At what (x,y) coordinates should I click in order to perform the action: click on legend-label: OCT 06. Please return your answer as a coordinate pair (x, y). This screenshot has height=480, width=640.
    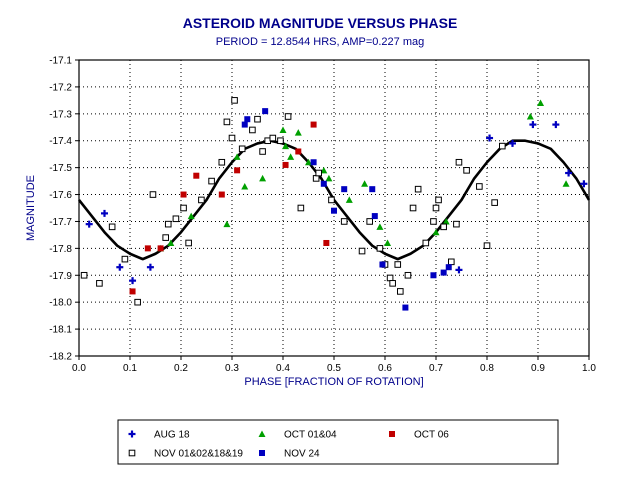
    Looking at the image, I should click on (431, 435).